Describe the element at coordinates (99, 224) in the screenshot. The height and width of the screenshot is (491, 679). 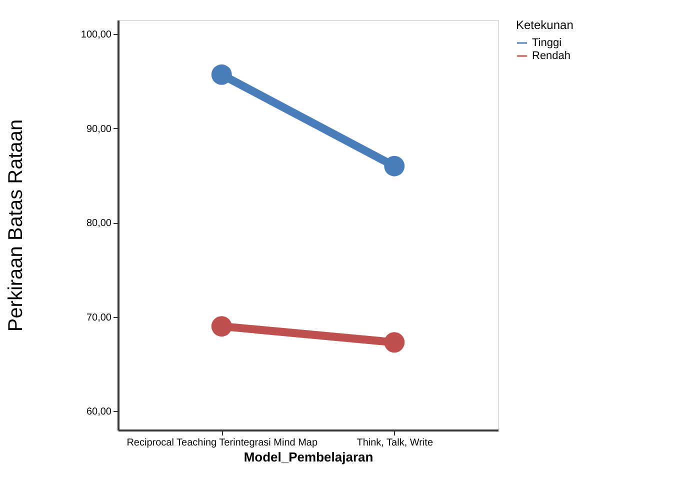
I see `y-tick-label: 80,00` at that location.